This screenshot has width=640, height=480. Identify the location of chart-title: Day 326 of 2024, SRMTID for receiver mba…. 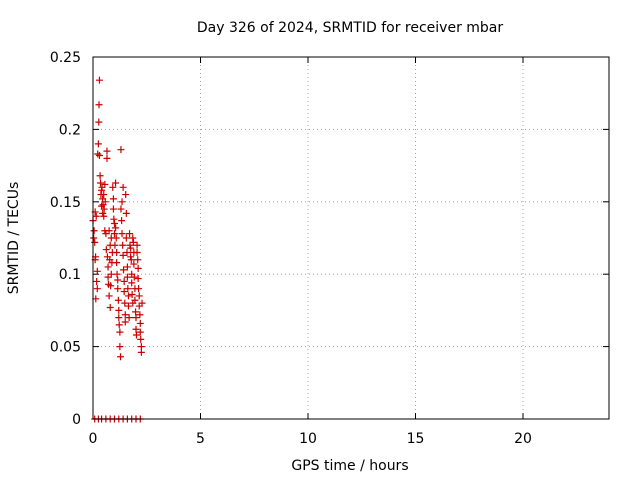
(350, 28).